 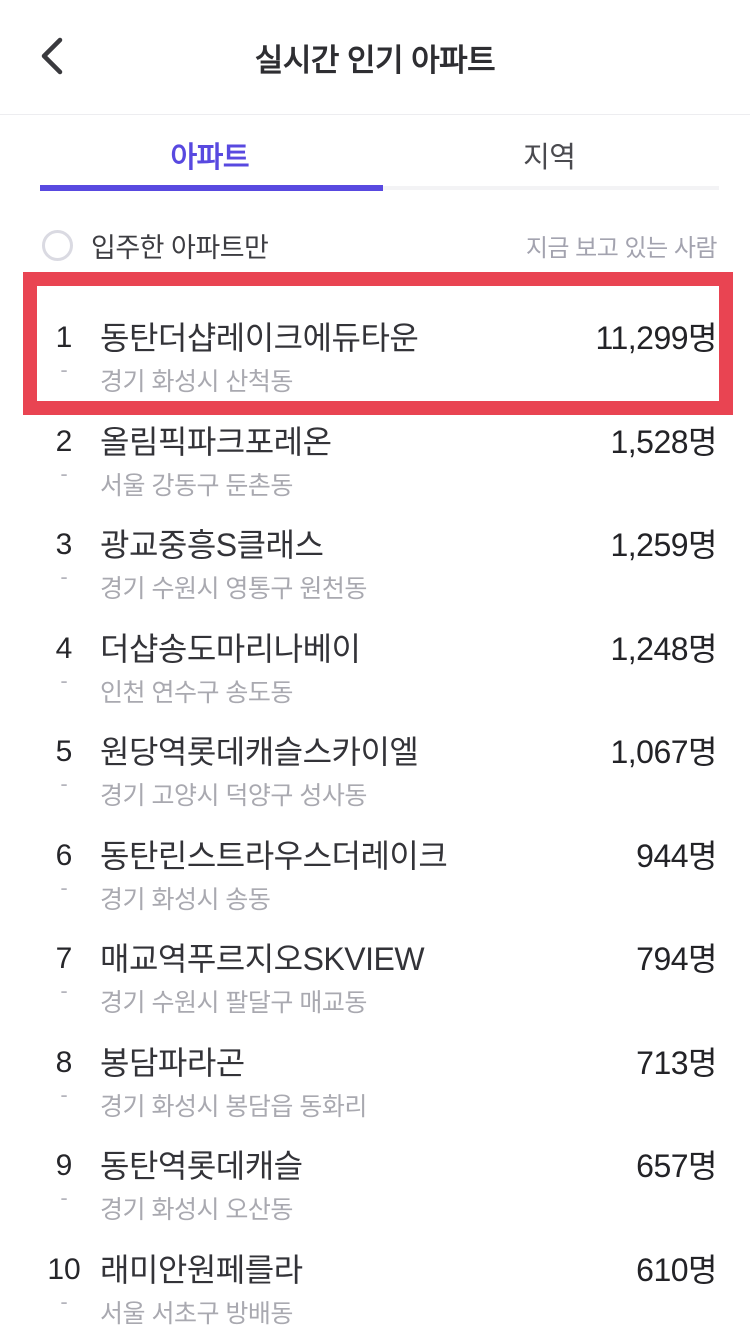 What do you see at coordinates (656, 338) in the screenshot?
I see `viewer-count: 11,299명` at bounding box center [656, 338].